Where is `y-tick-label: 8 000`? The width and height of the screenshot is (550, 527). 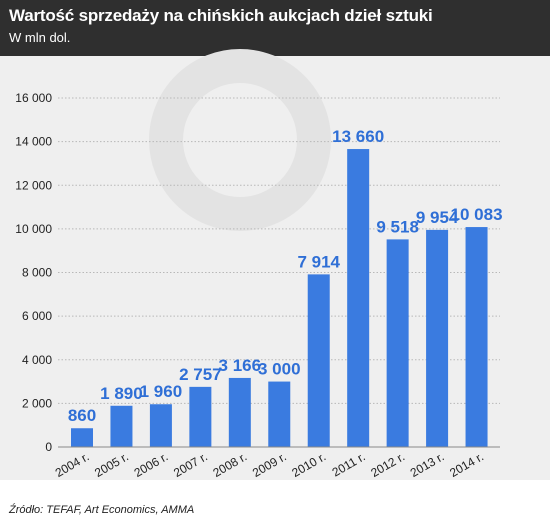 y-tick-label: 8 000 is located at coordinates (37, 273).